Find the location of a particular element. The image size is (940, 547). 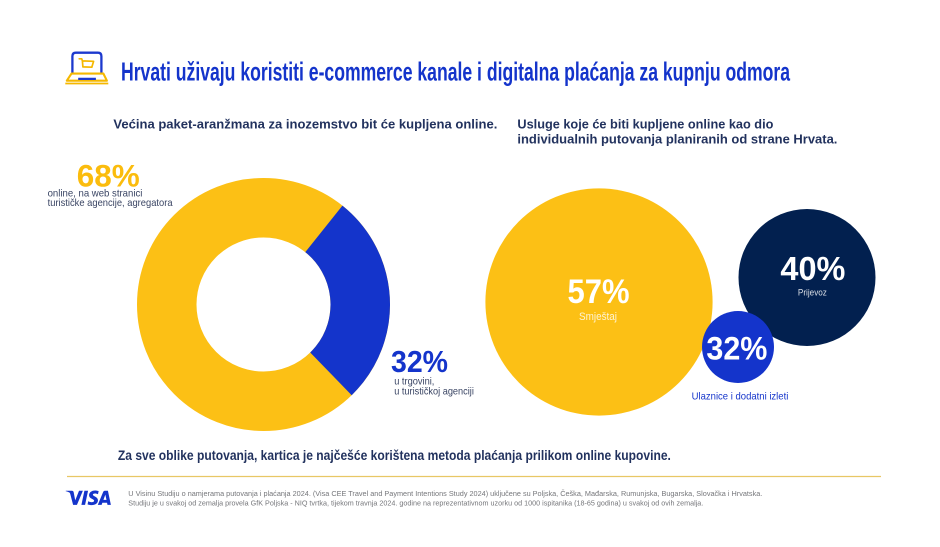

svg-text: 68% is located at coordinates (108, 176).